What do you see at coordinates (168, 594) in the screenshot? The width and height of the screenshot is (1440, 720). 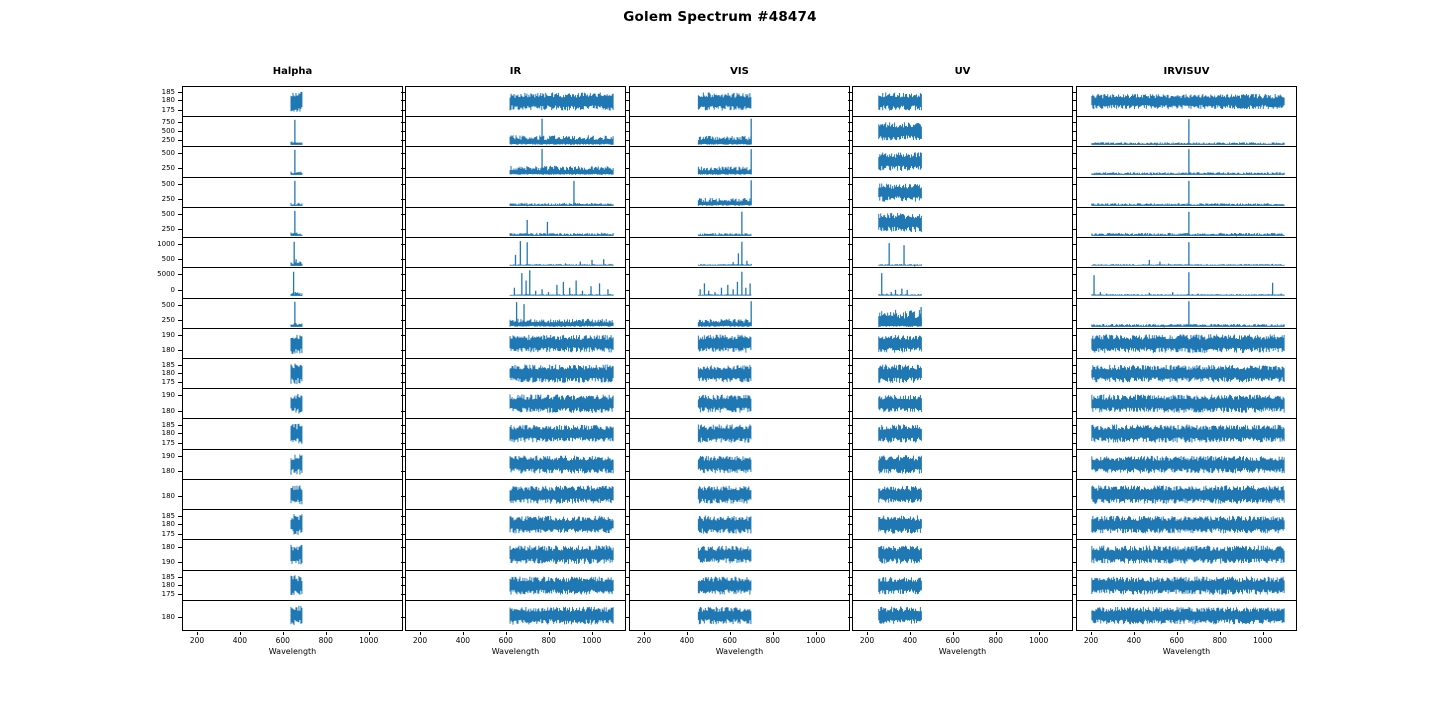 I see `y-tick-label: 175` at bounding box center [168, 594].